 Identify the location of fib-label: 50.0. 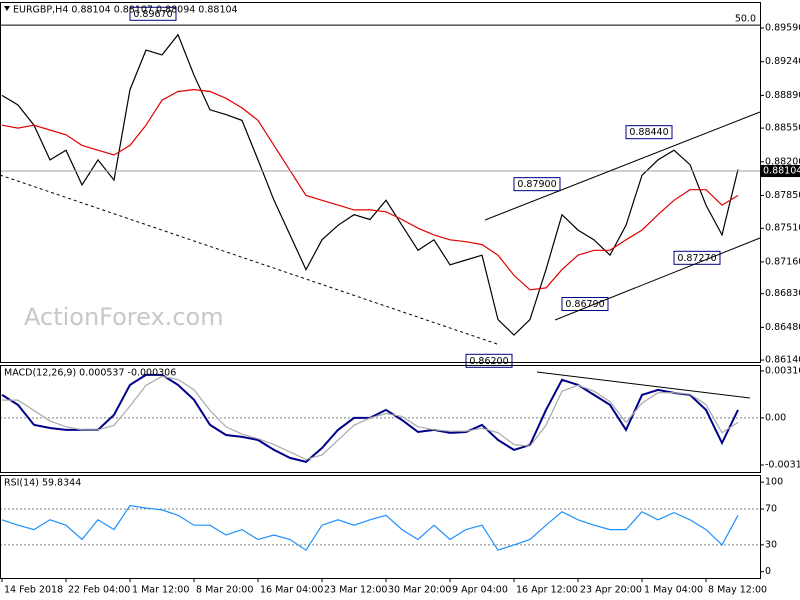
(745, 19).